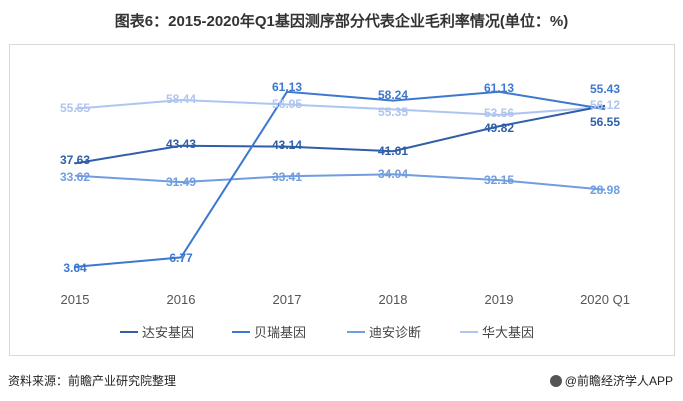 This screenshot has height=401, width=683. I want to click on data-label: 43.14, so click(287, 145).